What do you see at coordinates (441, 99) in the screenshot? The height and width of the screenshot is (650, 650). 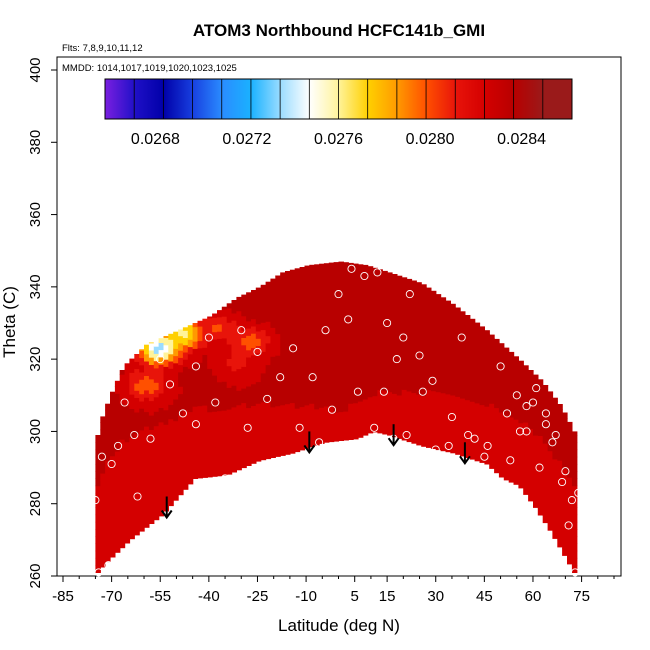 I see `colorbar-segment` at bounding box center [441, 99].